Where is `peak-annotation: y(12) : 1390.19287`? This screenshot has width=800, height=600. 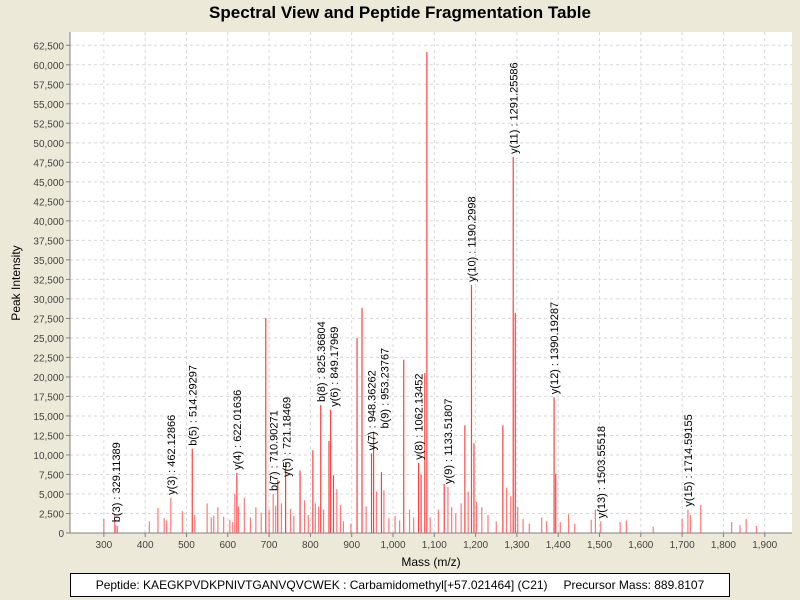 peak-annotation: y(12) : 1390.19287 is located at coordinates (555, 348).